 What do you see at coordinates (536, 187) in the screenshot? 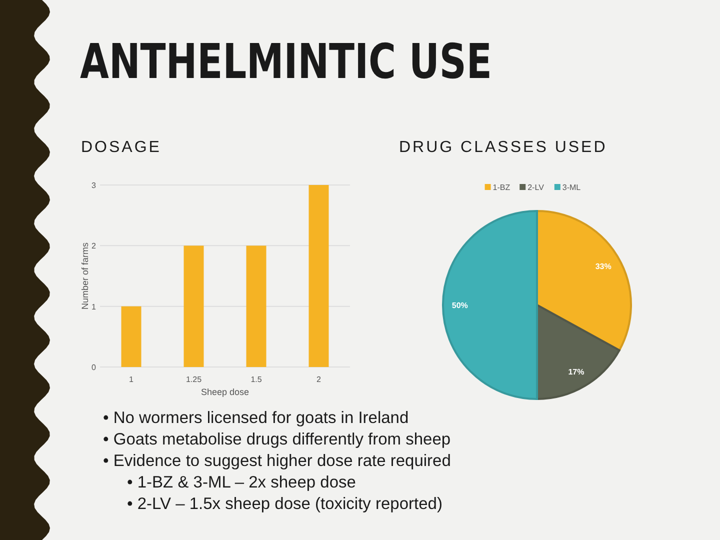
I see `legend-label: 2-LV` at bounding box center [536, 187].